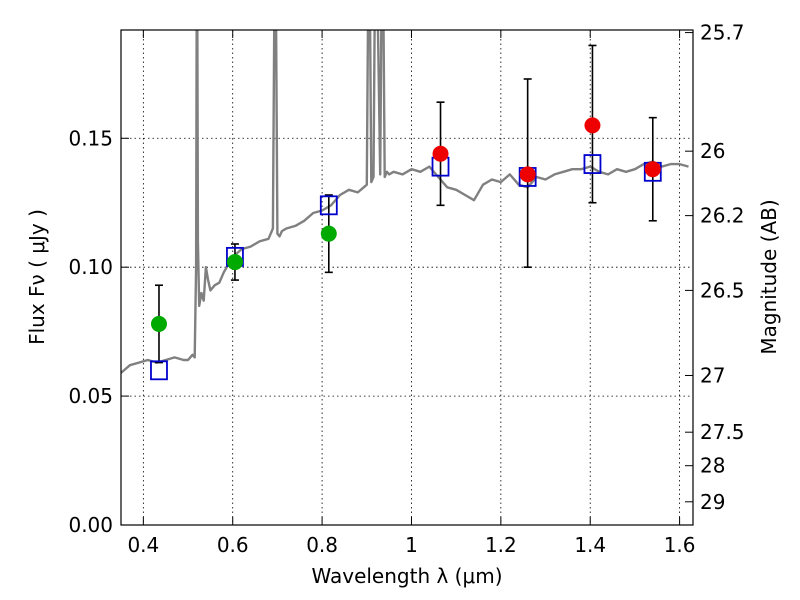 This screenshot has height=600, width=800. I want to click on y-tick-label: 0.10, so click(90, 267).